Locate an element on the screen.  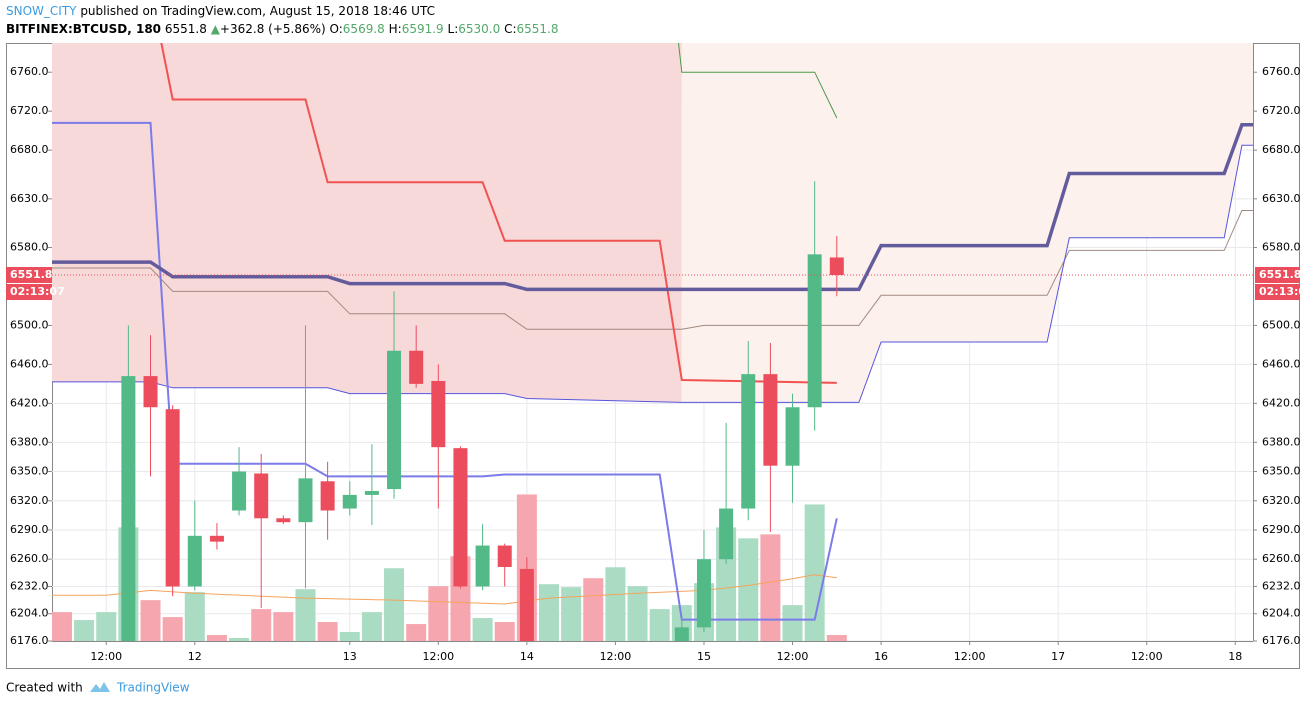
y-tick-label: 6720.0 is located at coordinates (1281, 110).